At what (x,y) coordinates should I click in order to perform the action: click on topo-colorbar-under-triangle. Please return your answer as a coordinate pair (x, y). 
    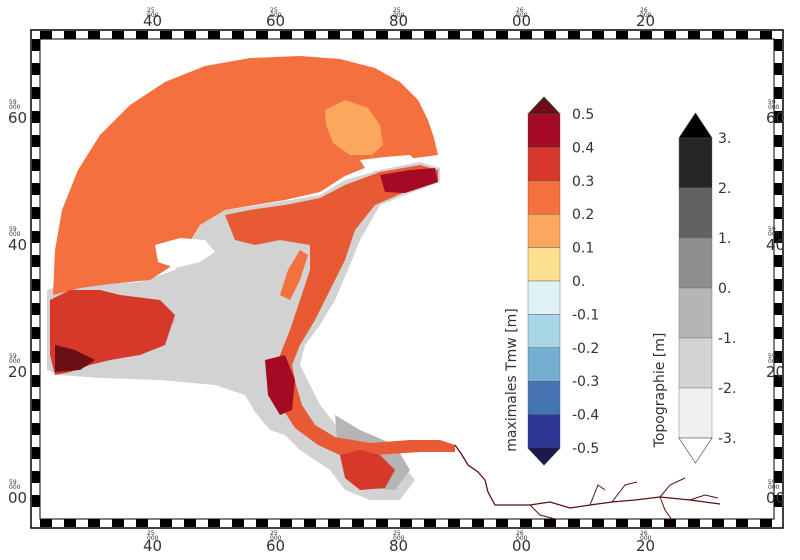
    Looking at the image, I should click on (695, 450).